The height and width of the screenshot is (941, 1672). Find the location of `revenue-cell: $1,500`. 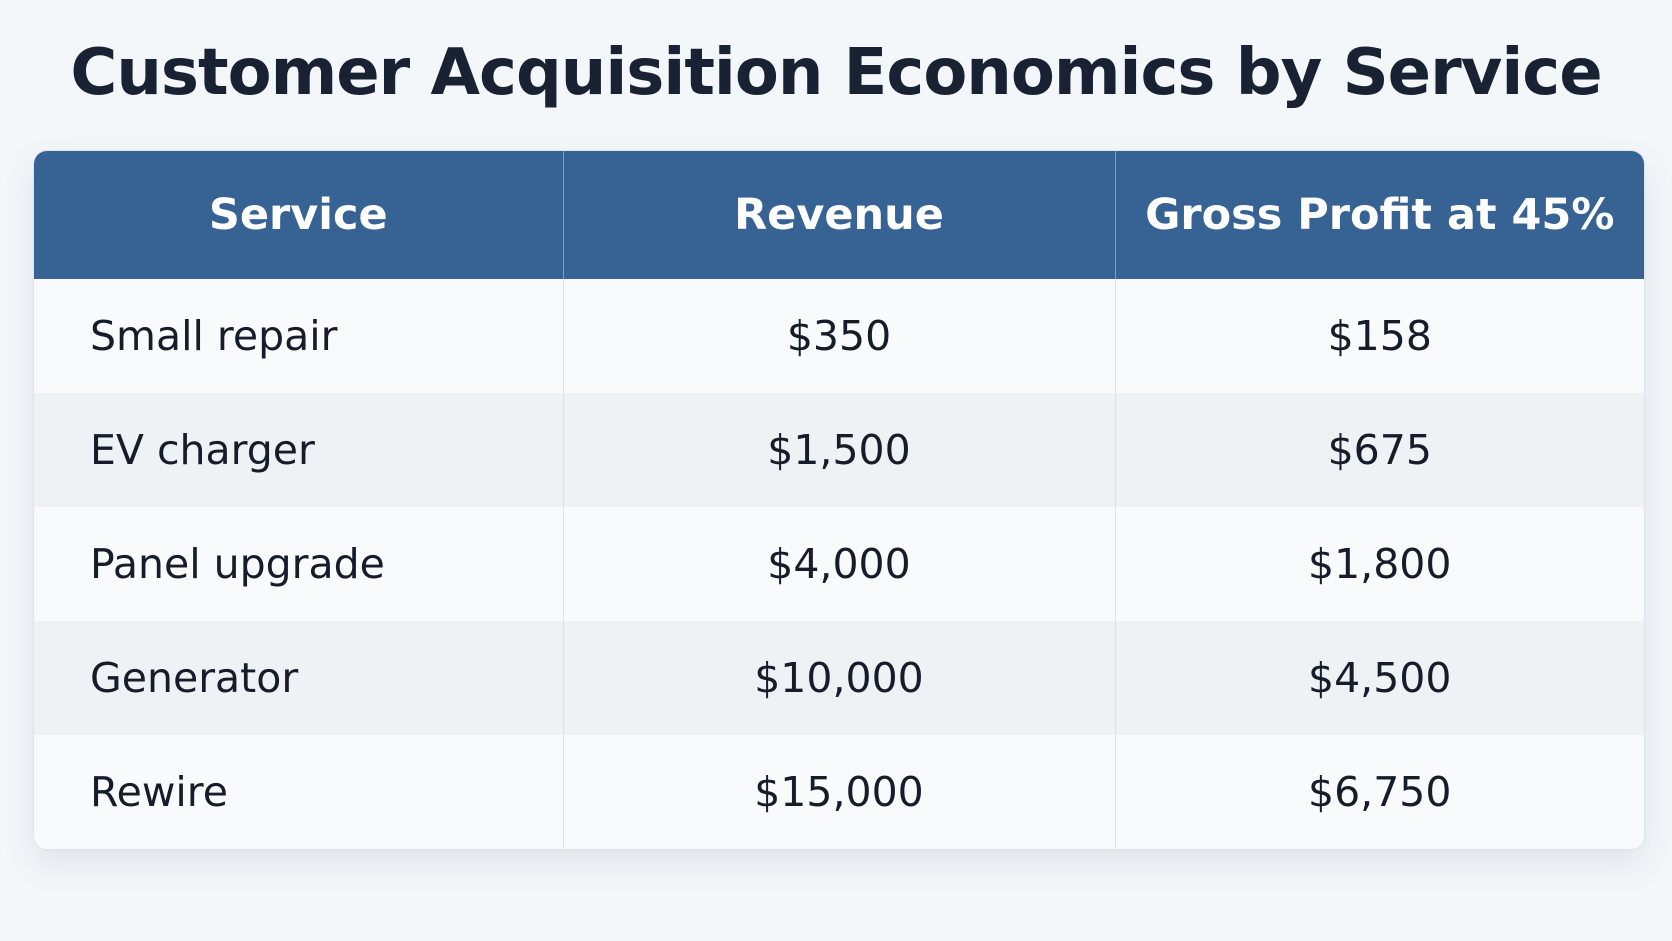

revenue-cell: $1,500 is located at coordinates (839, 450).